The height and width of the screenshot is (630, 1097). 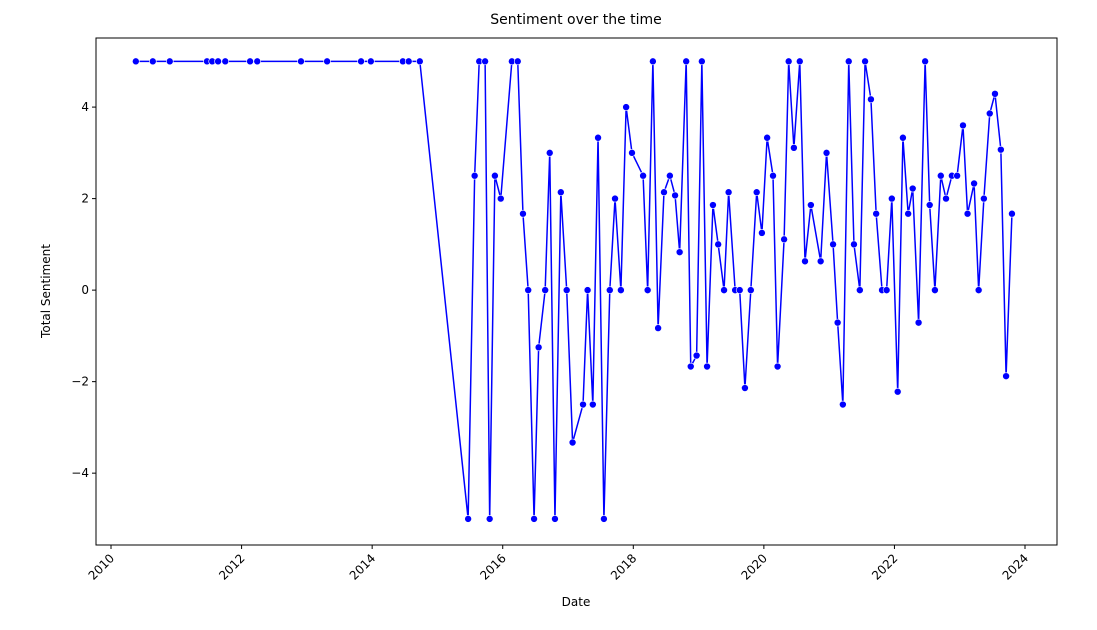 I want to click on x-tick-label: 2018, so click(x=623, y=566).